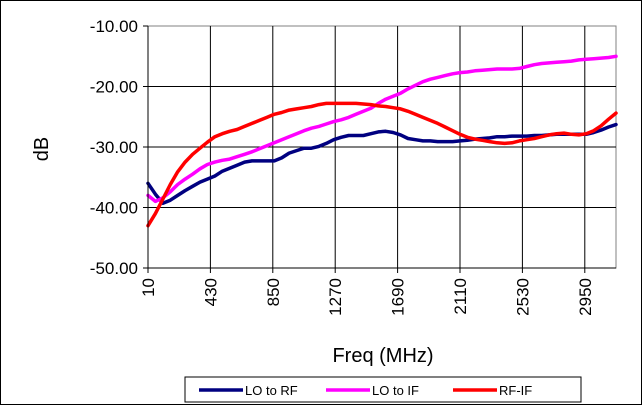 The image size is (642, 409). What do you see at coordinates (273, 292) in the screenshot?
I see `x-tick-label: 850` at bounding box center [273, 292].